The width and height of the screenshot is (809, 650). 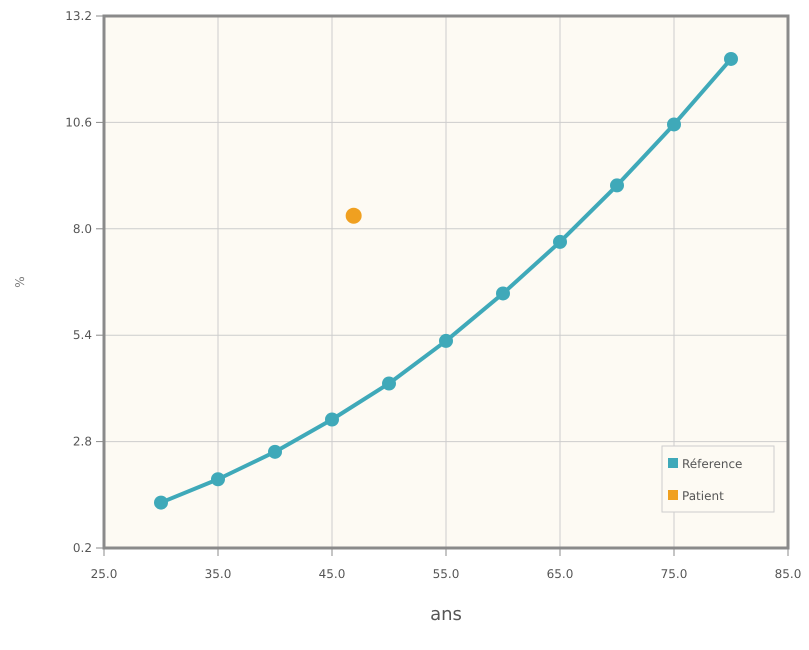 I want to click on x-tick-label: 75.0, so click(x=674, y=574).